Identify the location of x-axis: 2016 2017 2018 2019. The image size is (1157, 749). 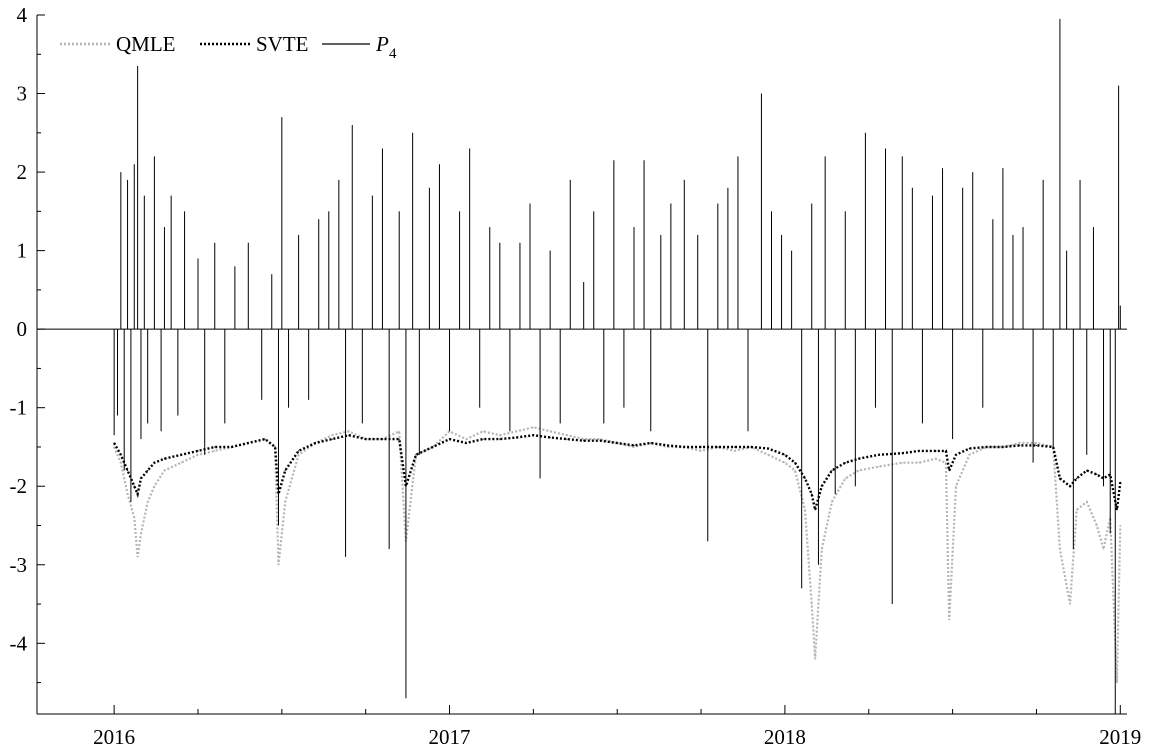
(617, 727).